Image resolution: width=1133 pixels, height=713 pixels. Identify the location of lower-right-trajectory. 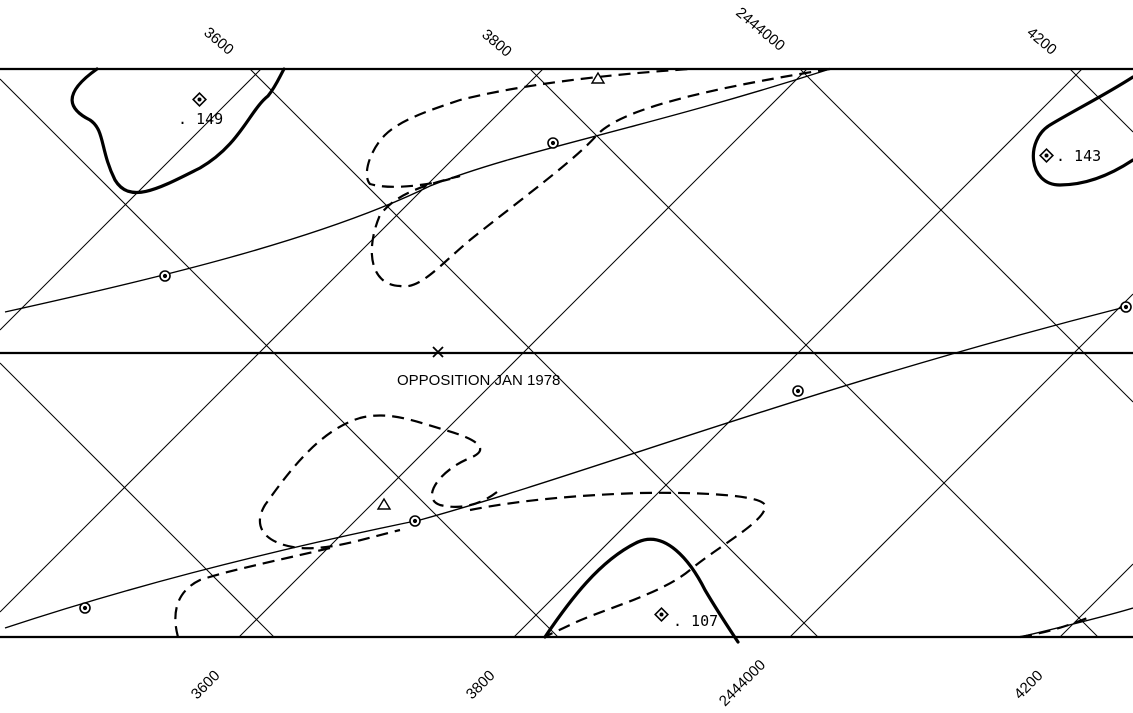
(1076, 622).